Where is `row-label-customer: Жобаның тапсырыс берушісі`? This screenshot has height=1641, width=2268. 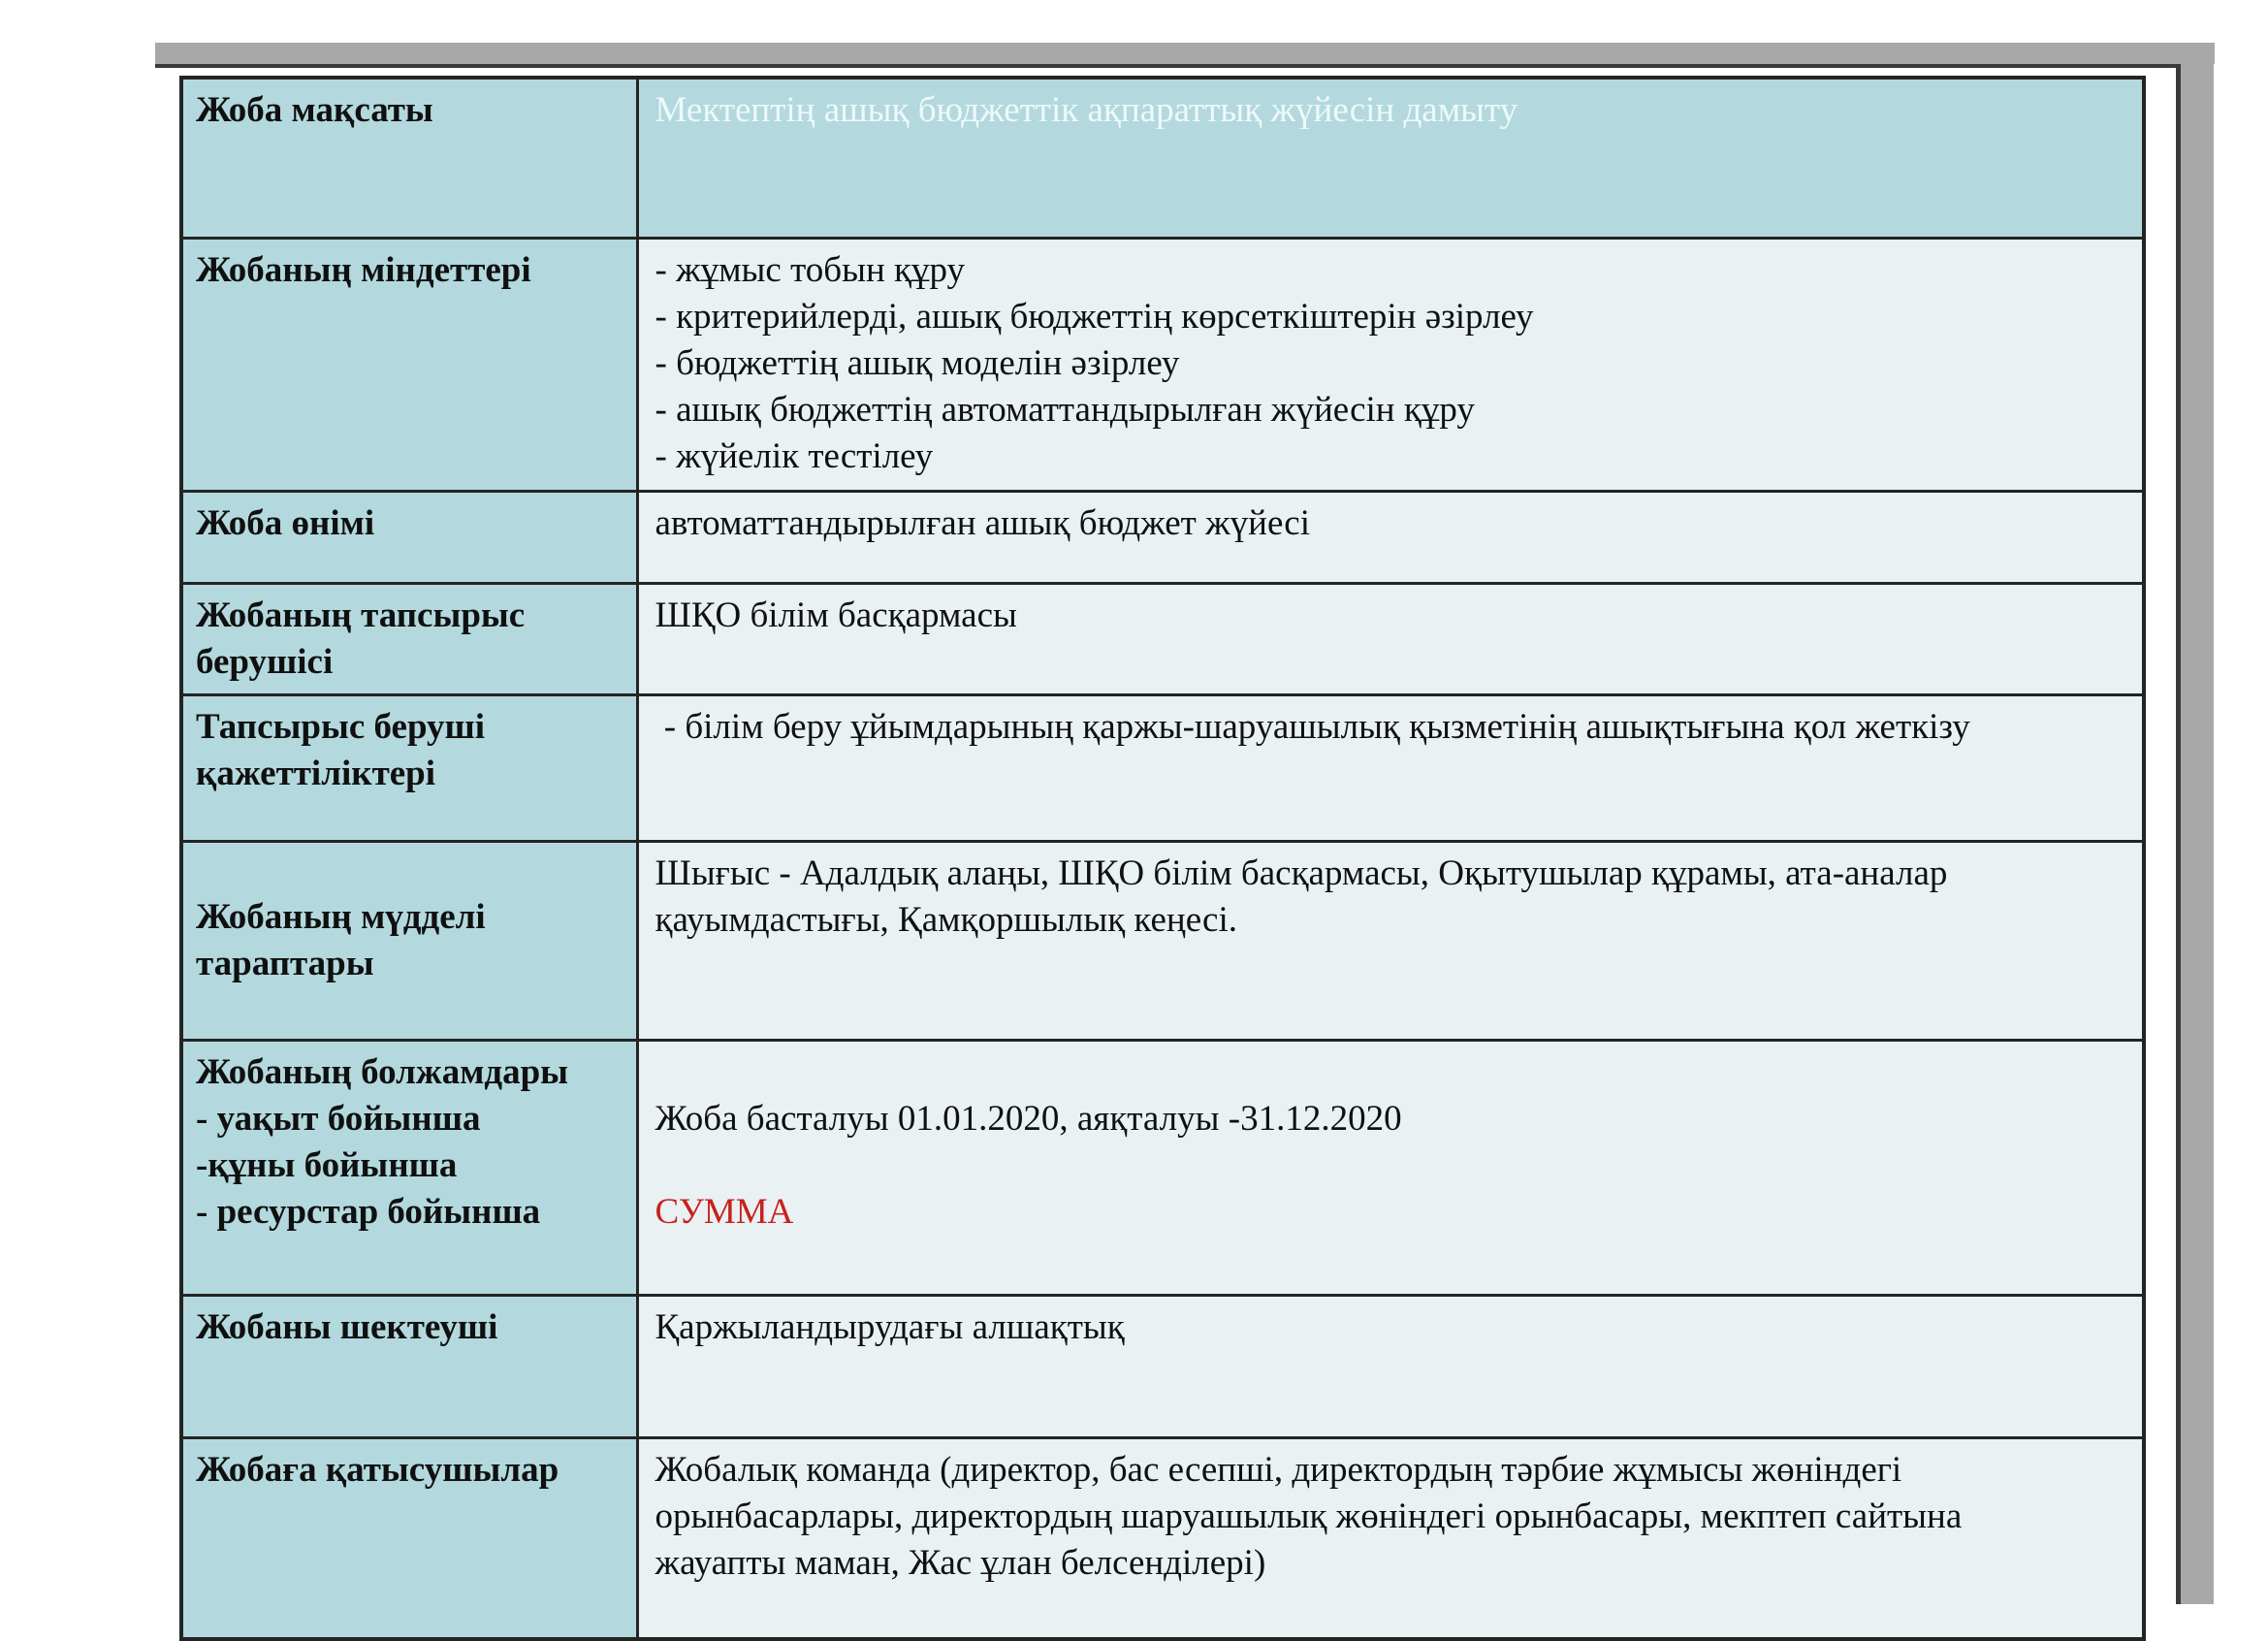 row-label-customer: Жобаның тапсырыс берушісі is located at coordinates (409, 639).